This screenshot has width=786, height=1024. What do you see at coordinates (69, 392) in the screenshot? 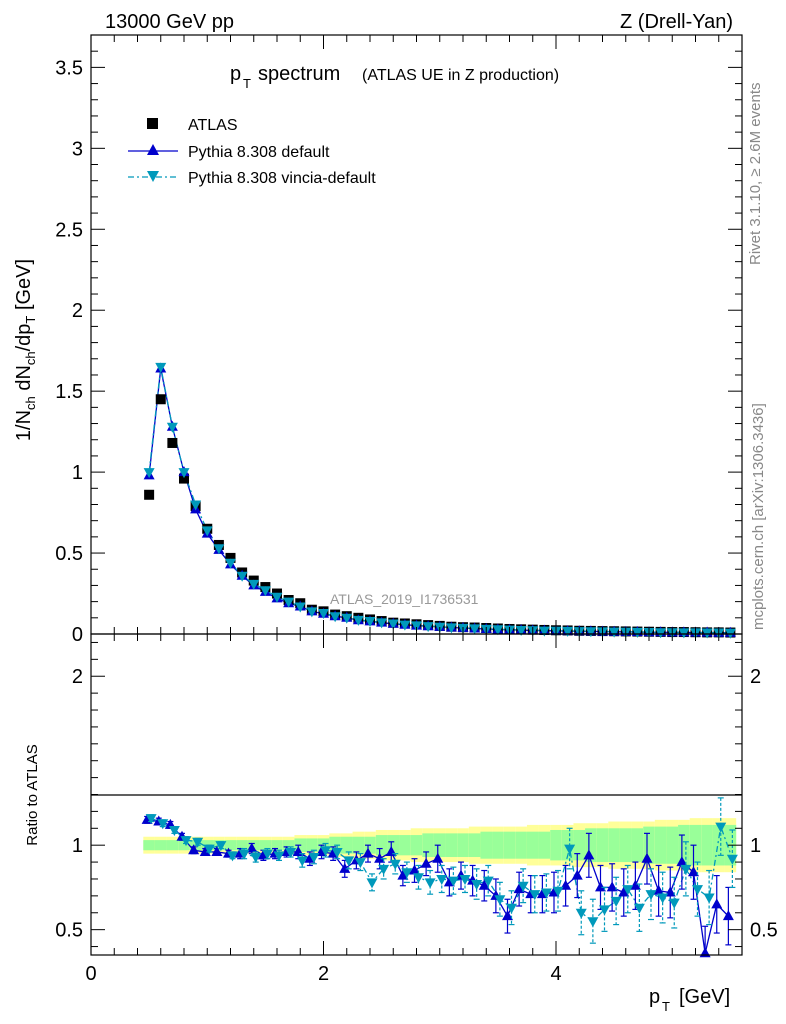
I see `main-ytick-label: 1.5` at bounding box center [69, 392].